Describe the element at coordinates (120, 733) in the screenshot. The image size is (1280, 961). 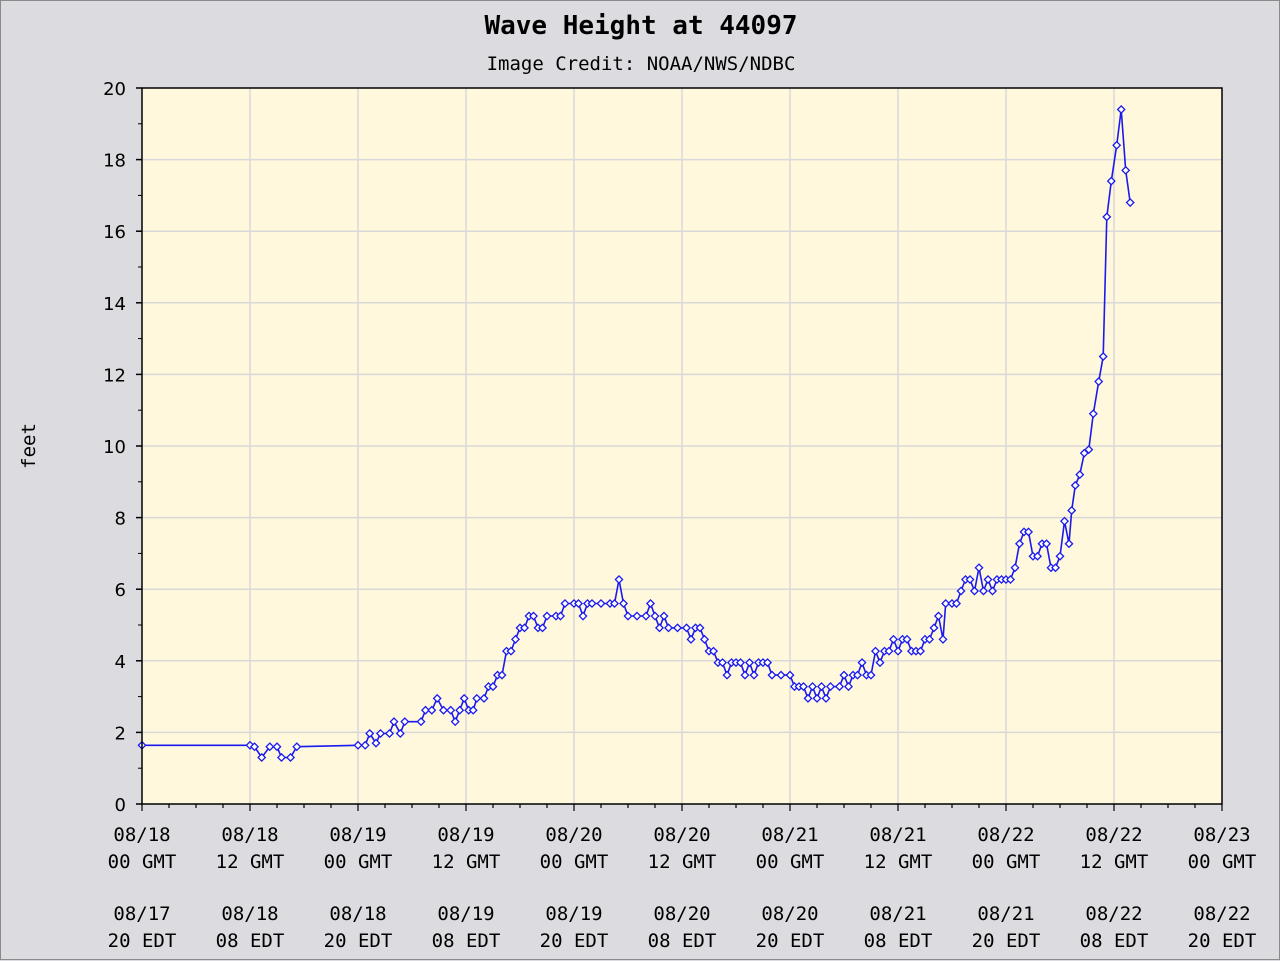
I see `y-tick-label: 2` at that location.